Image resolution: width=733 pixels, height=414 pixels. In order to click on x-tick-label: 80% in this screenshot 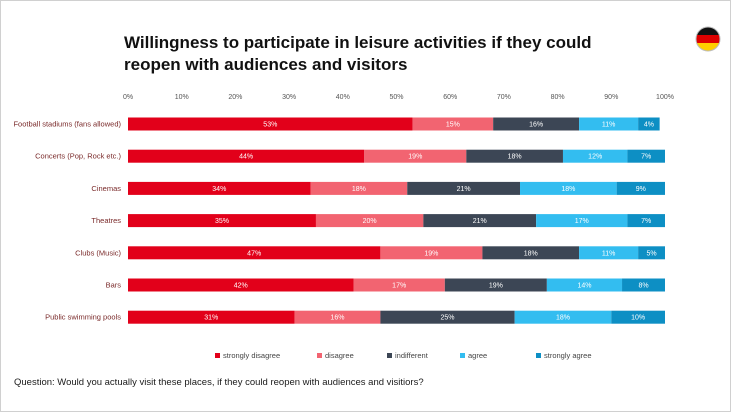, I will do `click(558, 97)`.